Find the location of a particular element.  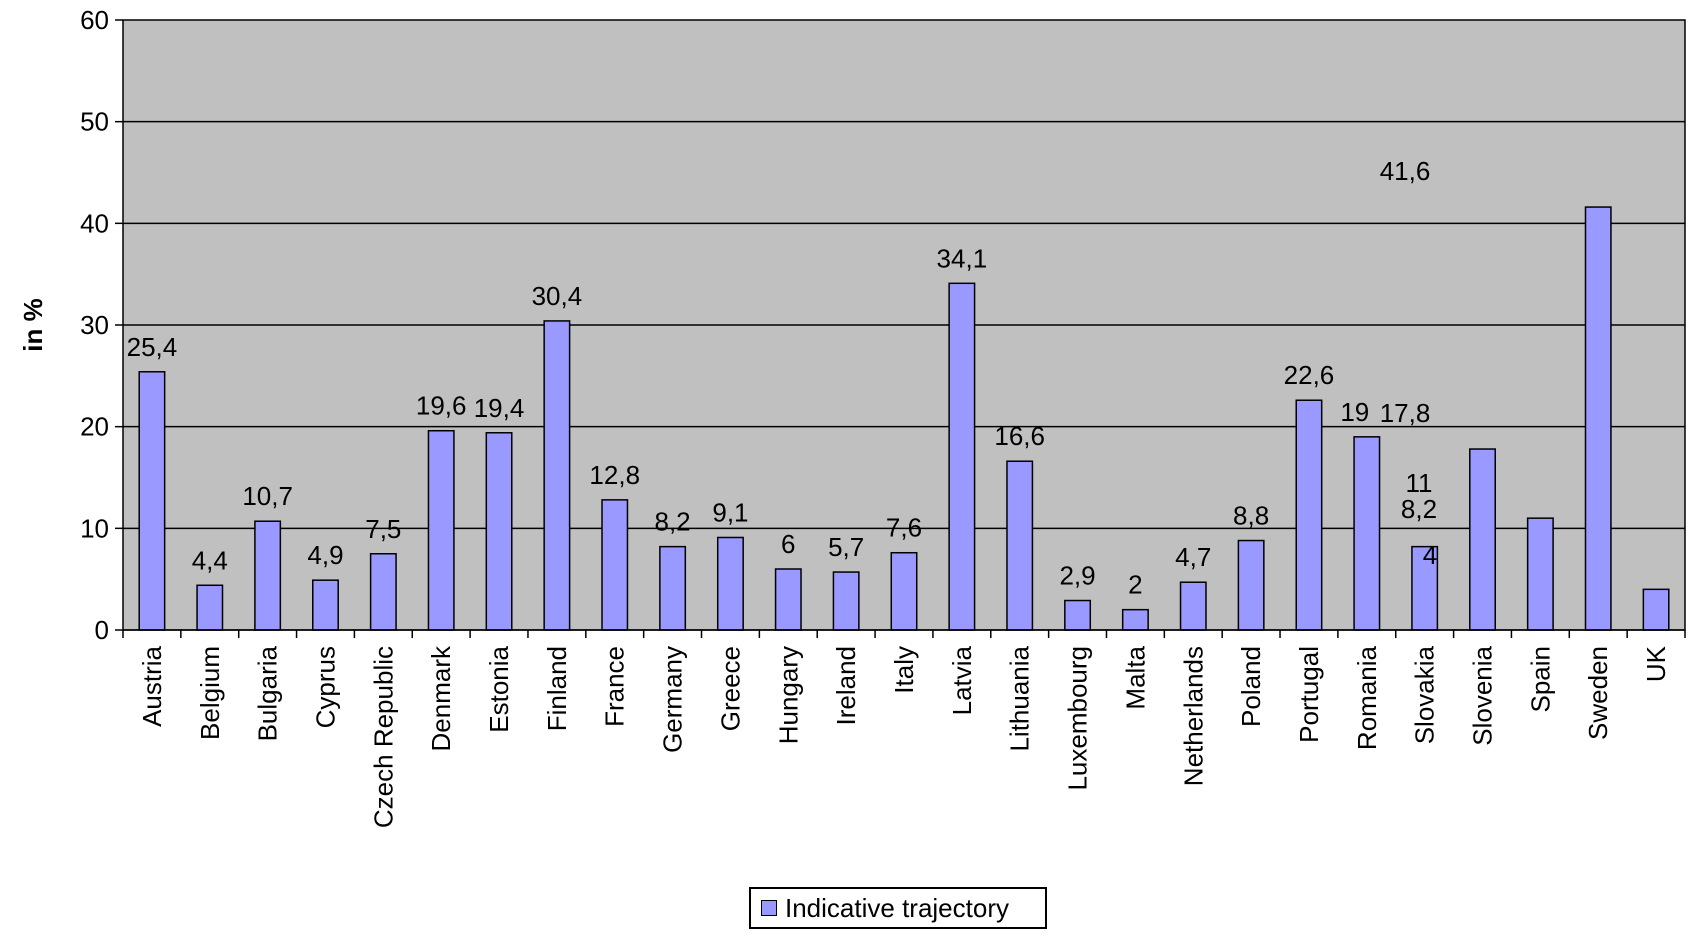

y-tick-label: 20 is located at coordinates (94, 427).